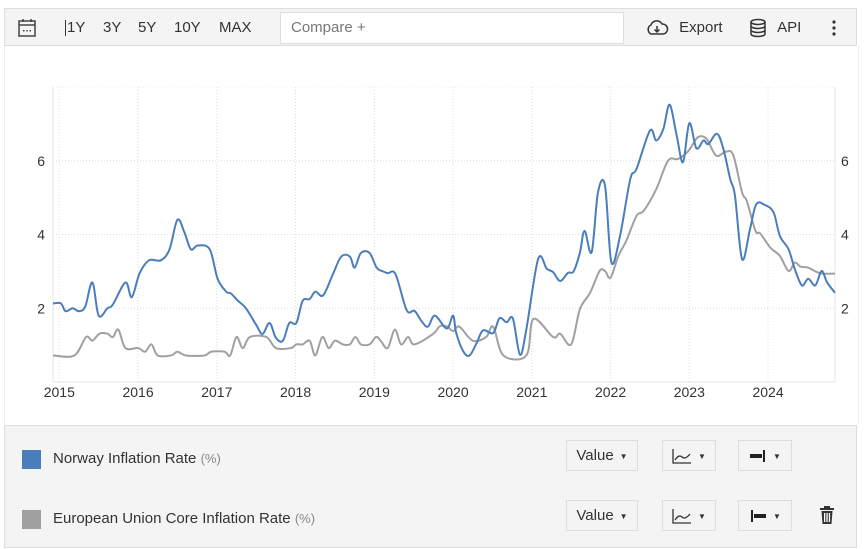 Image resolution: width=864 pixels, height=549 pixels. What do you see at coordinates (41, 161) in the screenshot?
I see `y-tick-label-left: 6` at bounding box center [41, 161].